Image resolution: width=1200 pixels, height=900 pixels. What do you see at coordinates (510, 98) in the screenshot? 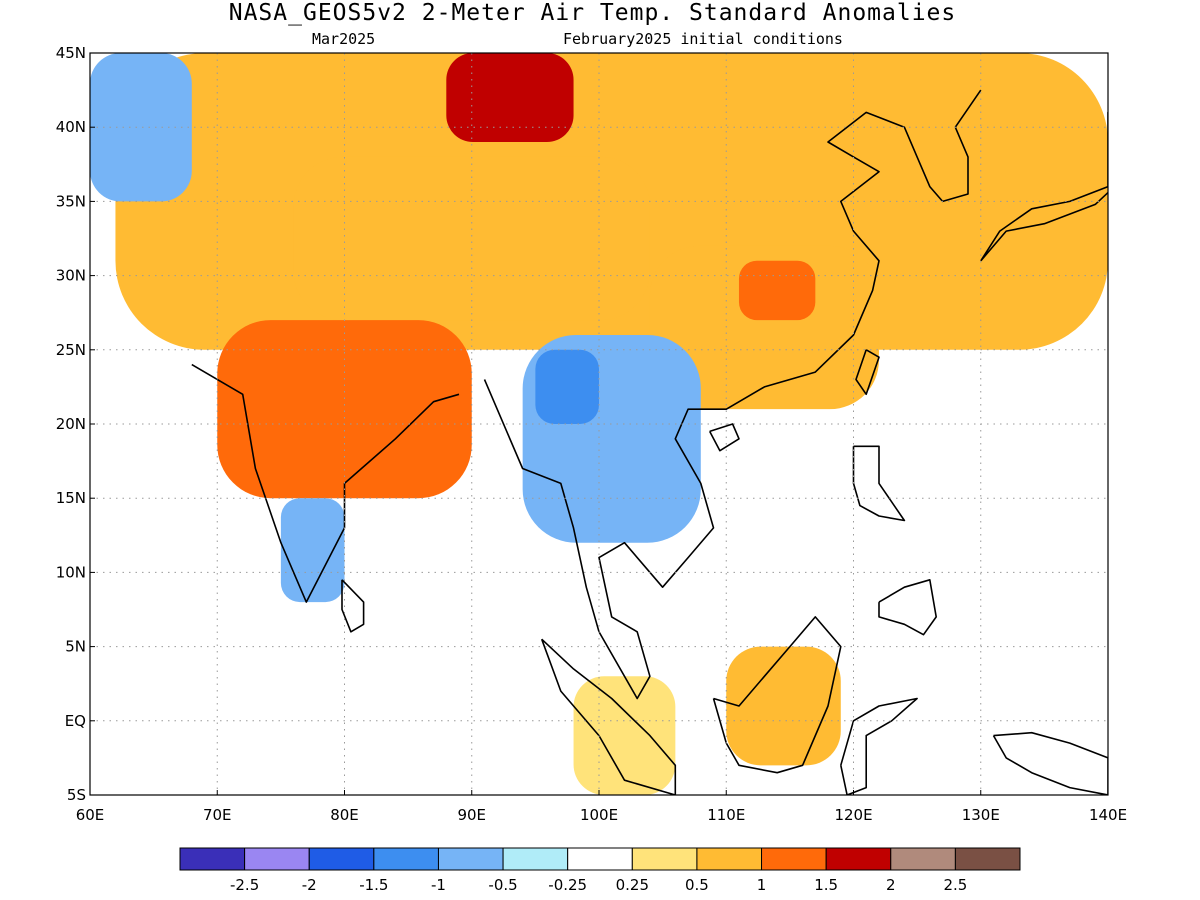
I see `mongolia-strong-warm` at bounding box center [510, 98].